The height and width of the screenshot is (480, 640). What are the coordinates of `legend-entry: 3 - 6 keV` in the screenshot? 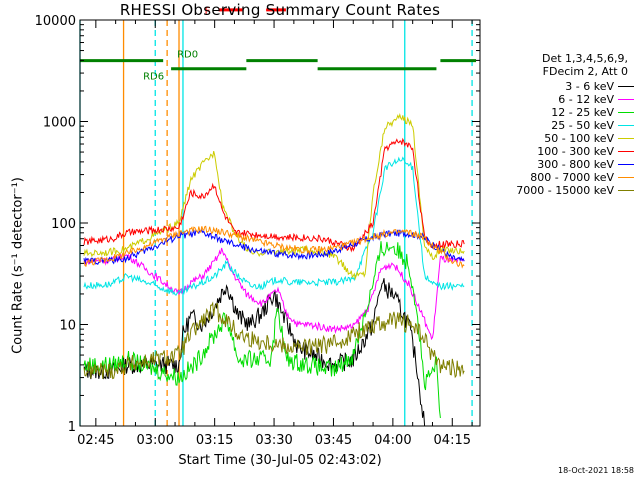 It's located at (553, 86).